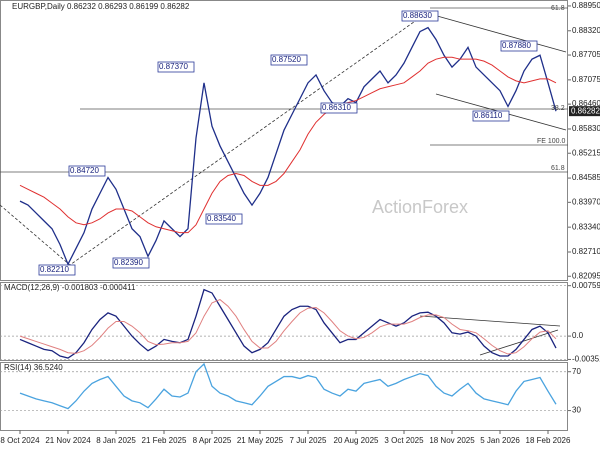 This screenshot has height=455, width=600. I want to click on y-tick-label: 70, so click(576, 371).